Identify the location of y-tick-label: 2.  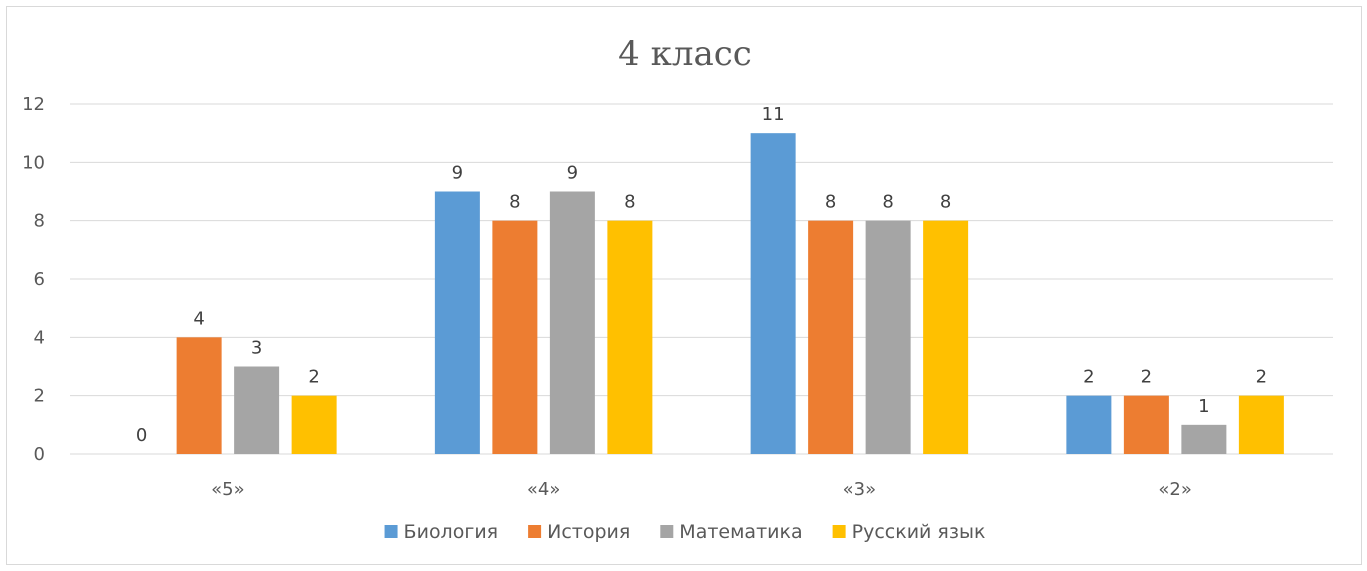
(39, 396).